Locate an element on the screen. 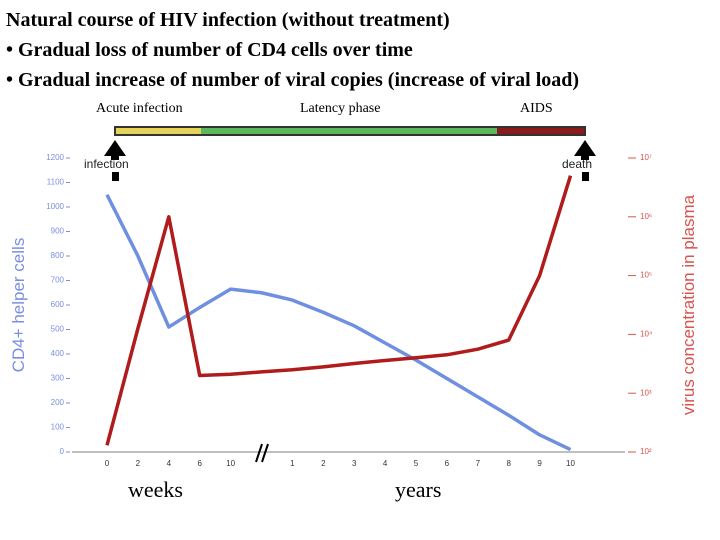  y2-tick-label: 10⁶ is located at coordinates (646, 216).